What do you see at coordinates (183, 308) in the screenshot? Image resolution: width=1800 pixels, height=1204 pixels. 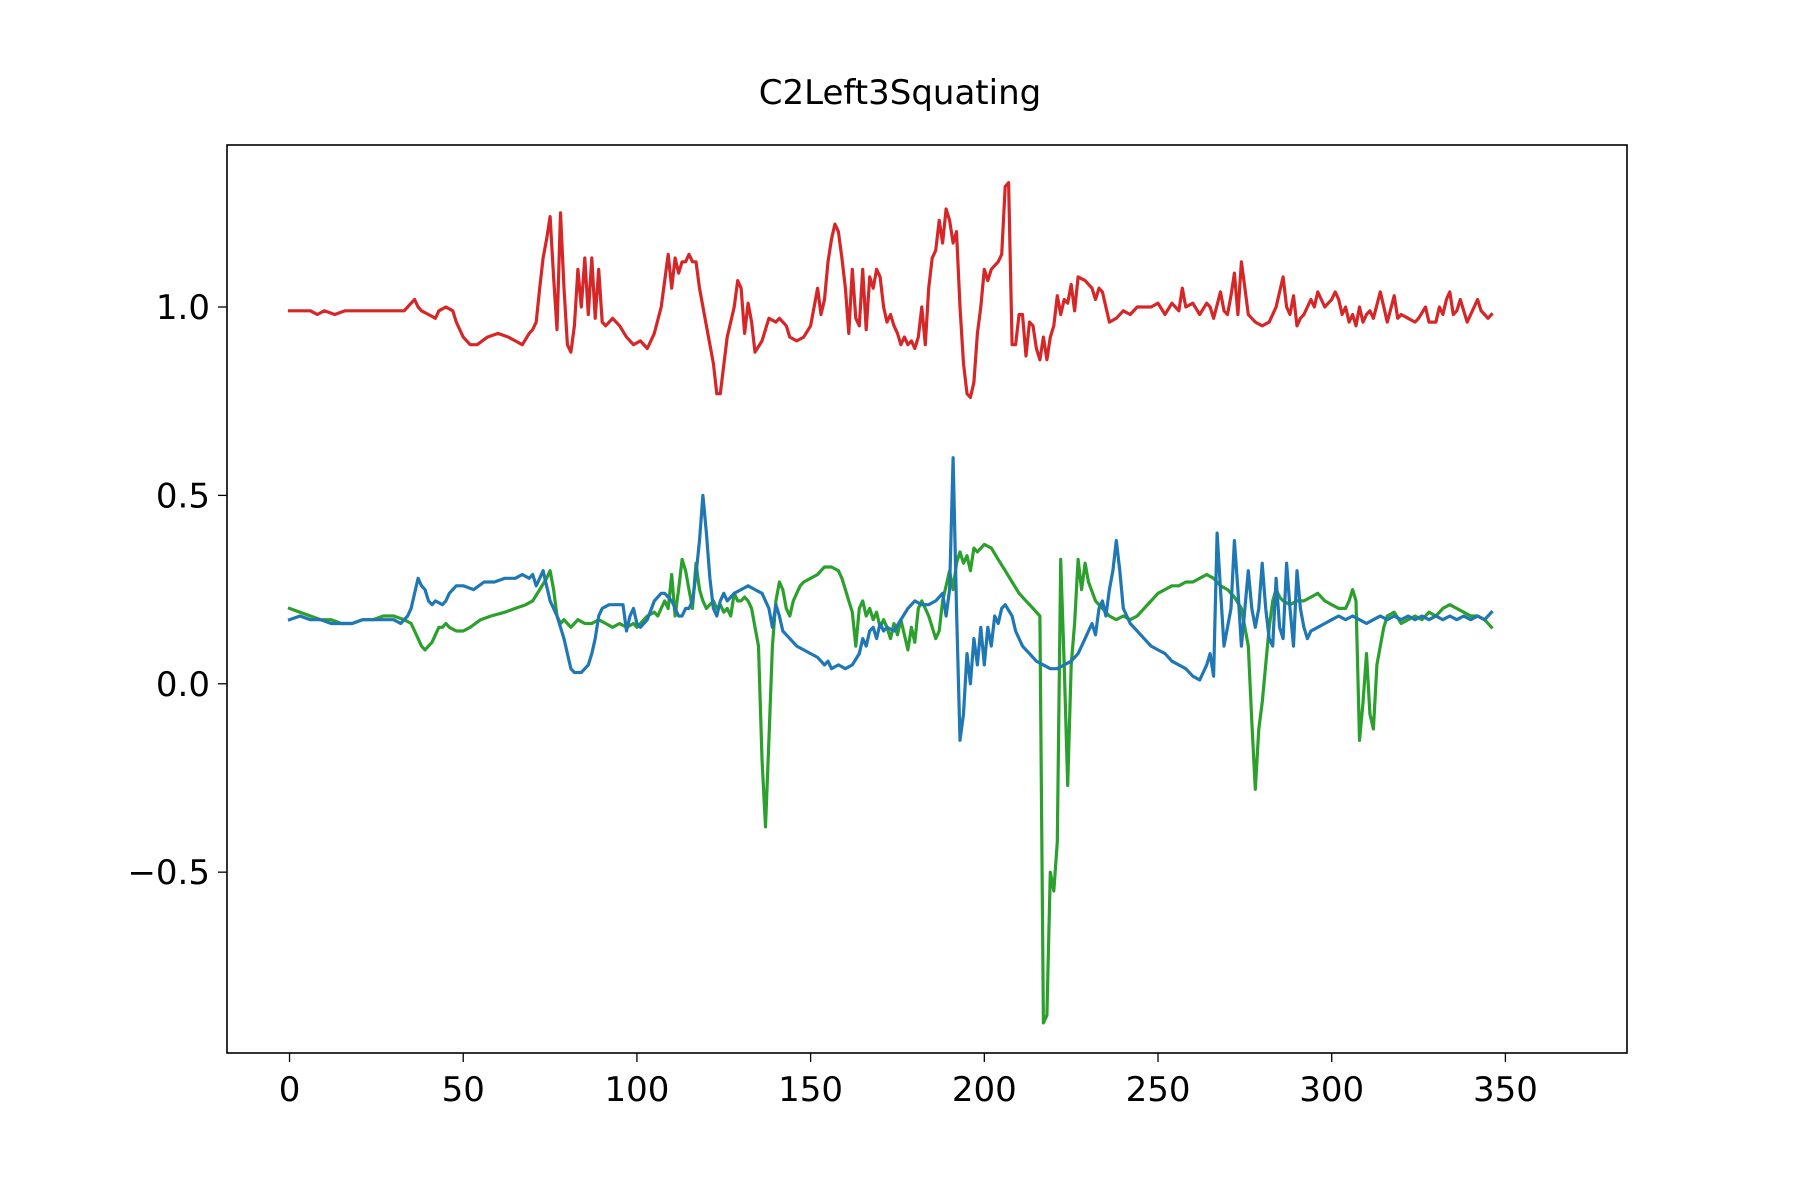 I see `y-tick-label: 1.0` at bounding box center [183, 308].